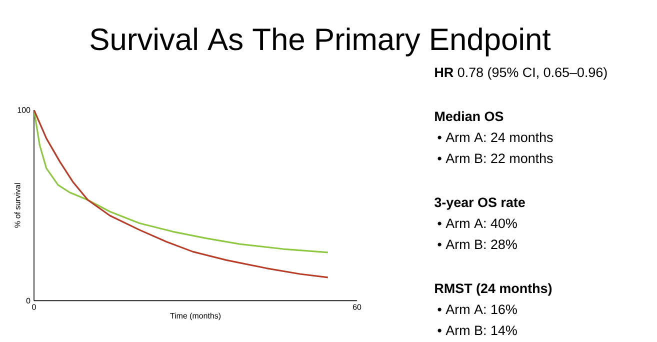 This screenshot has height=342, width=657. Describe the element at coordinates (477, 223) in the screenshot. I see `text: • Arm A: 40%` at that location.